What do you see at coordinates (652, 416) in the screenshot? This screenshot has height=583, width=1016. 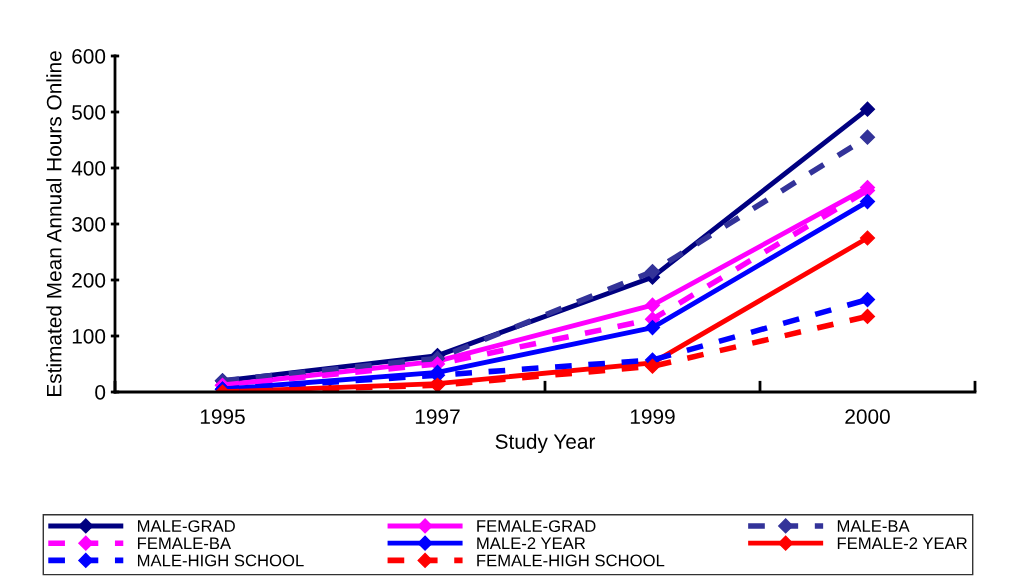 I see `x-tick-label: 1999` at bounding box center [652, 416].